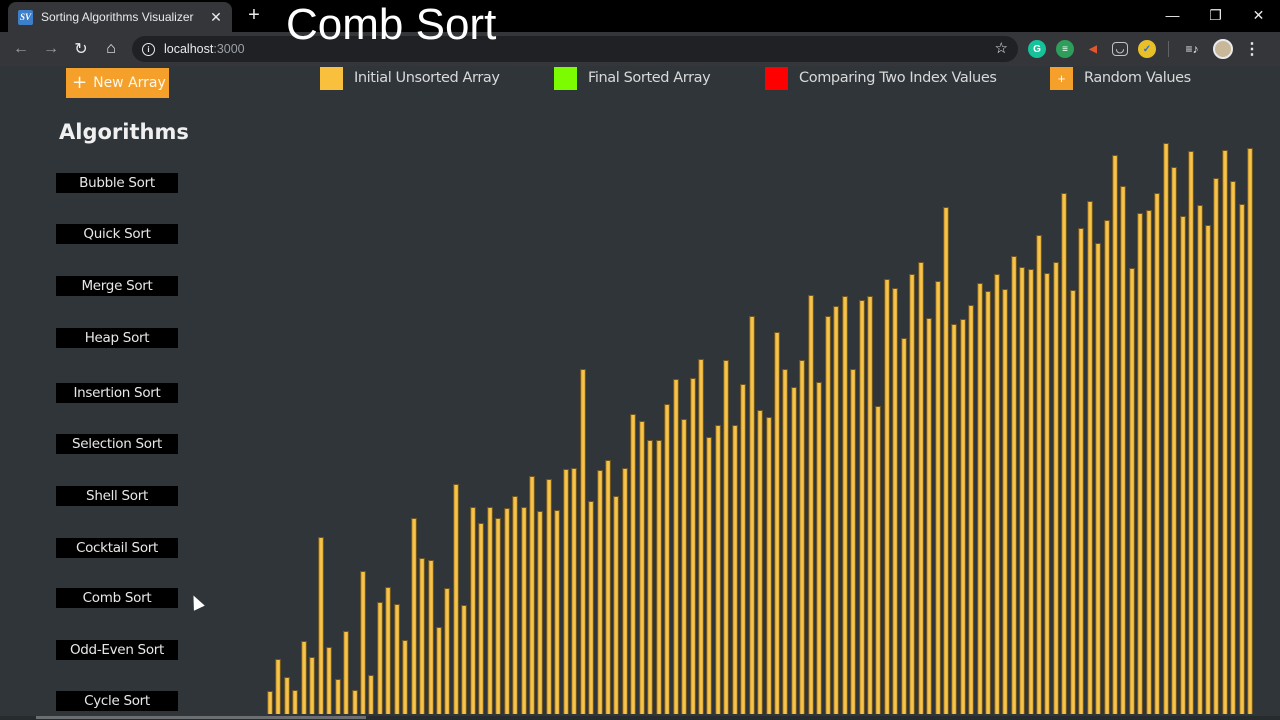 The height and width of the screenshot is (720, 1280). Describe the element at coordinates (1120, 49) in the screenshot. I see `pocket-icon: ◡` at that location.